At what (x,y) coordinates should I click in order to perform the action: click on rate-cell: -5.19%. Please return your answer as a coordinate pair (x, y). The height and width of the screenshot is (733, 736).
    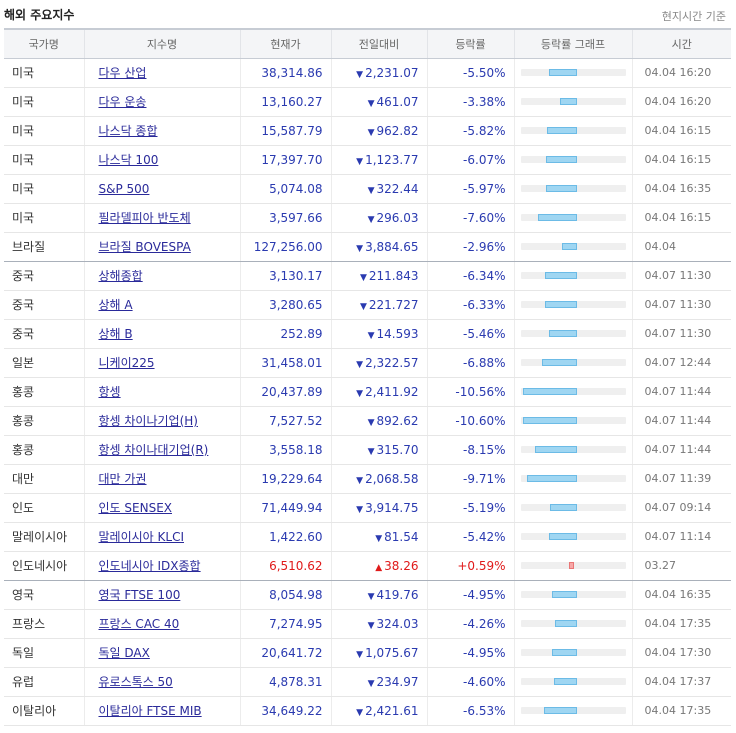
    Looking at the image, I should click on (470, 508).